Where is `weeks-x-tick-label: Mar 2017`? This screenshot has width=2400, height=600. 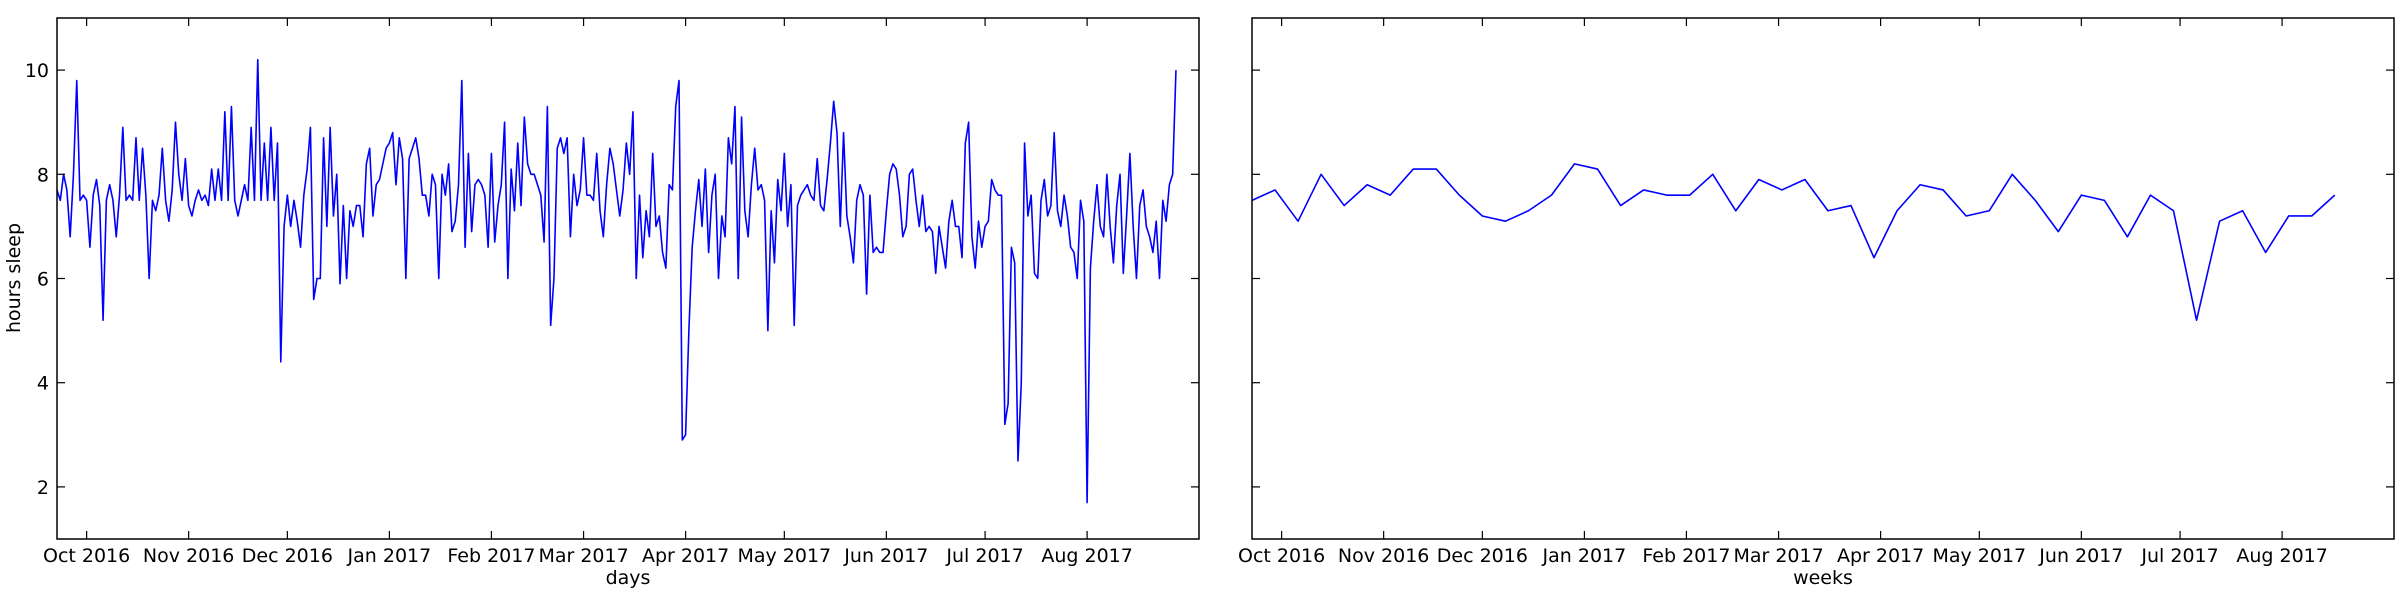 weeks-x-tick-label: Mar 2017 is located at coordinates (1778, 556).